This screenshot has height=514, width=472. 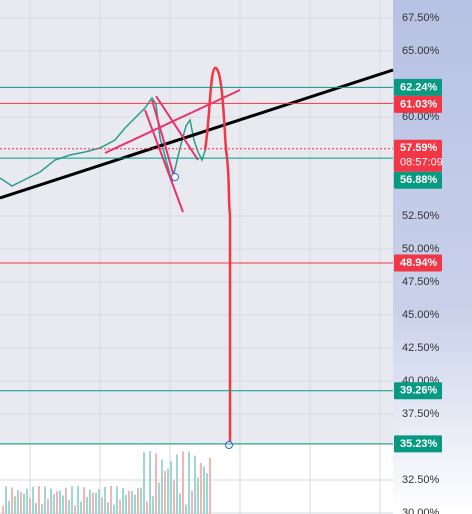 What do you see at coordinates (421, 348) in the screenshot?
I see `y-tick-label: 42.50%` at bounding box center [421, 348].